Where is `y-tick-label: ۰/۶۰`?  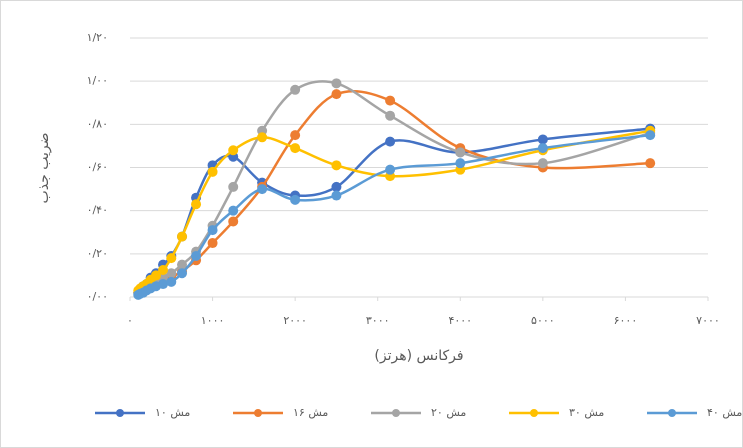
y-tick-label: ۰/۶۰ is located at coordinates (97, 167).